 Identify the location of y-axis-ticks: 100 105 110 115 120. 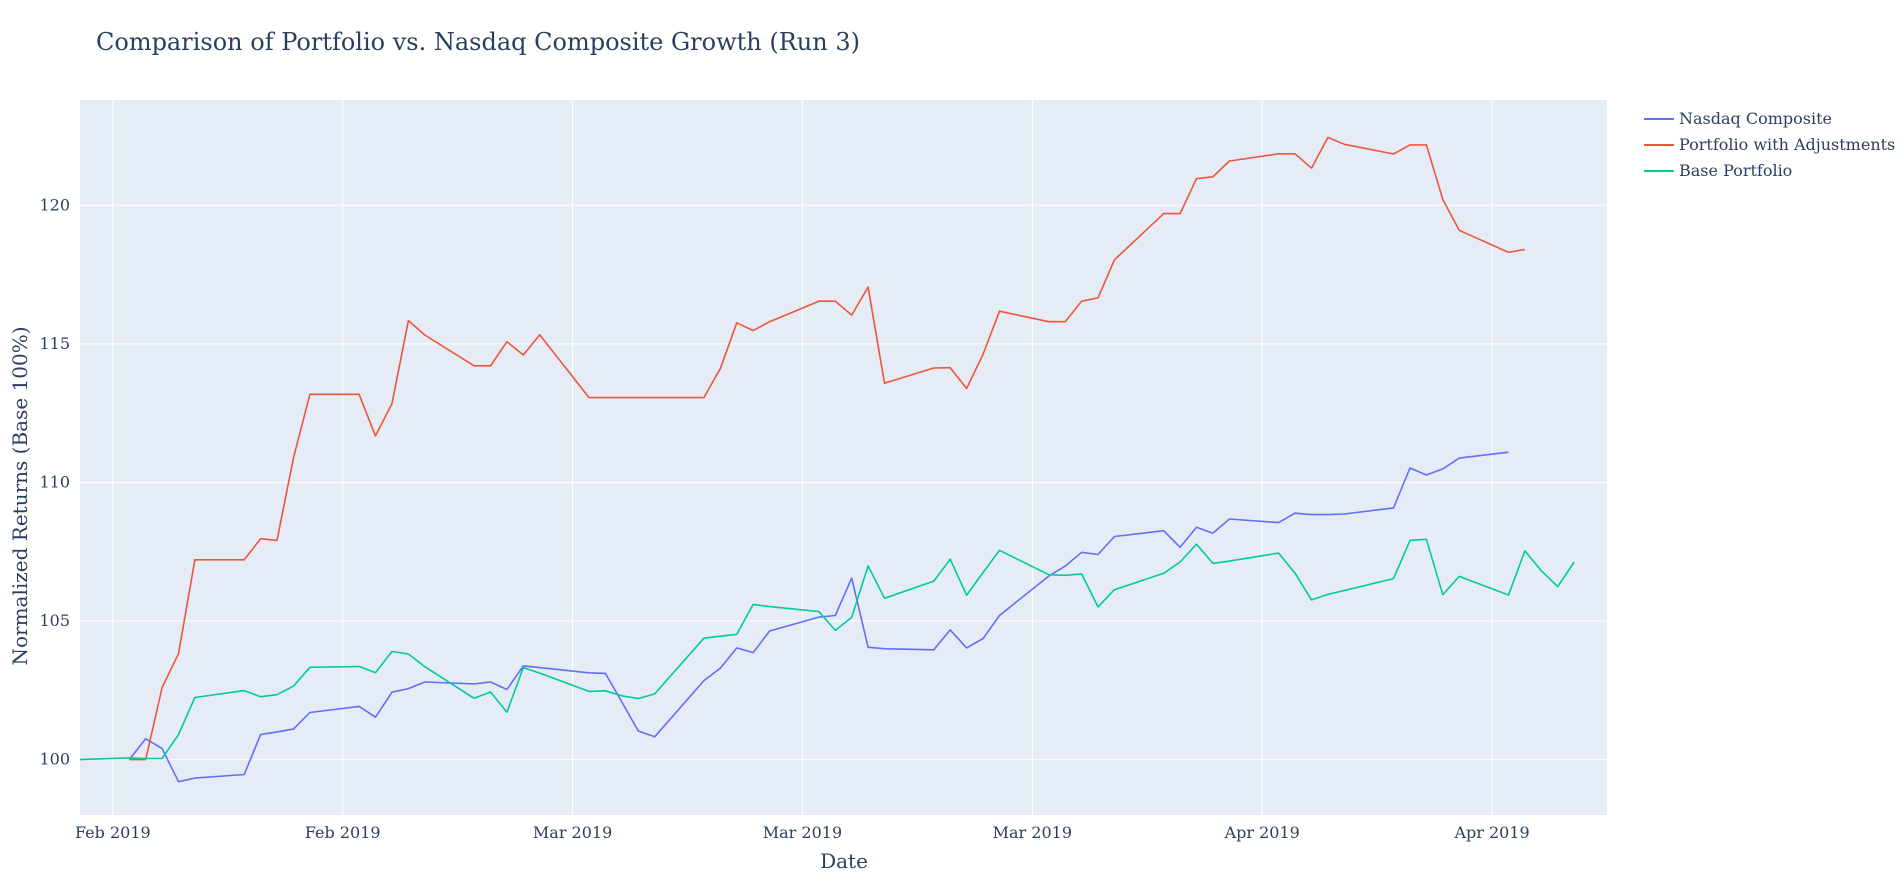
(54, 481).